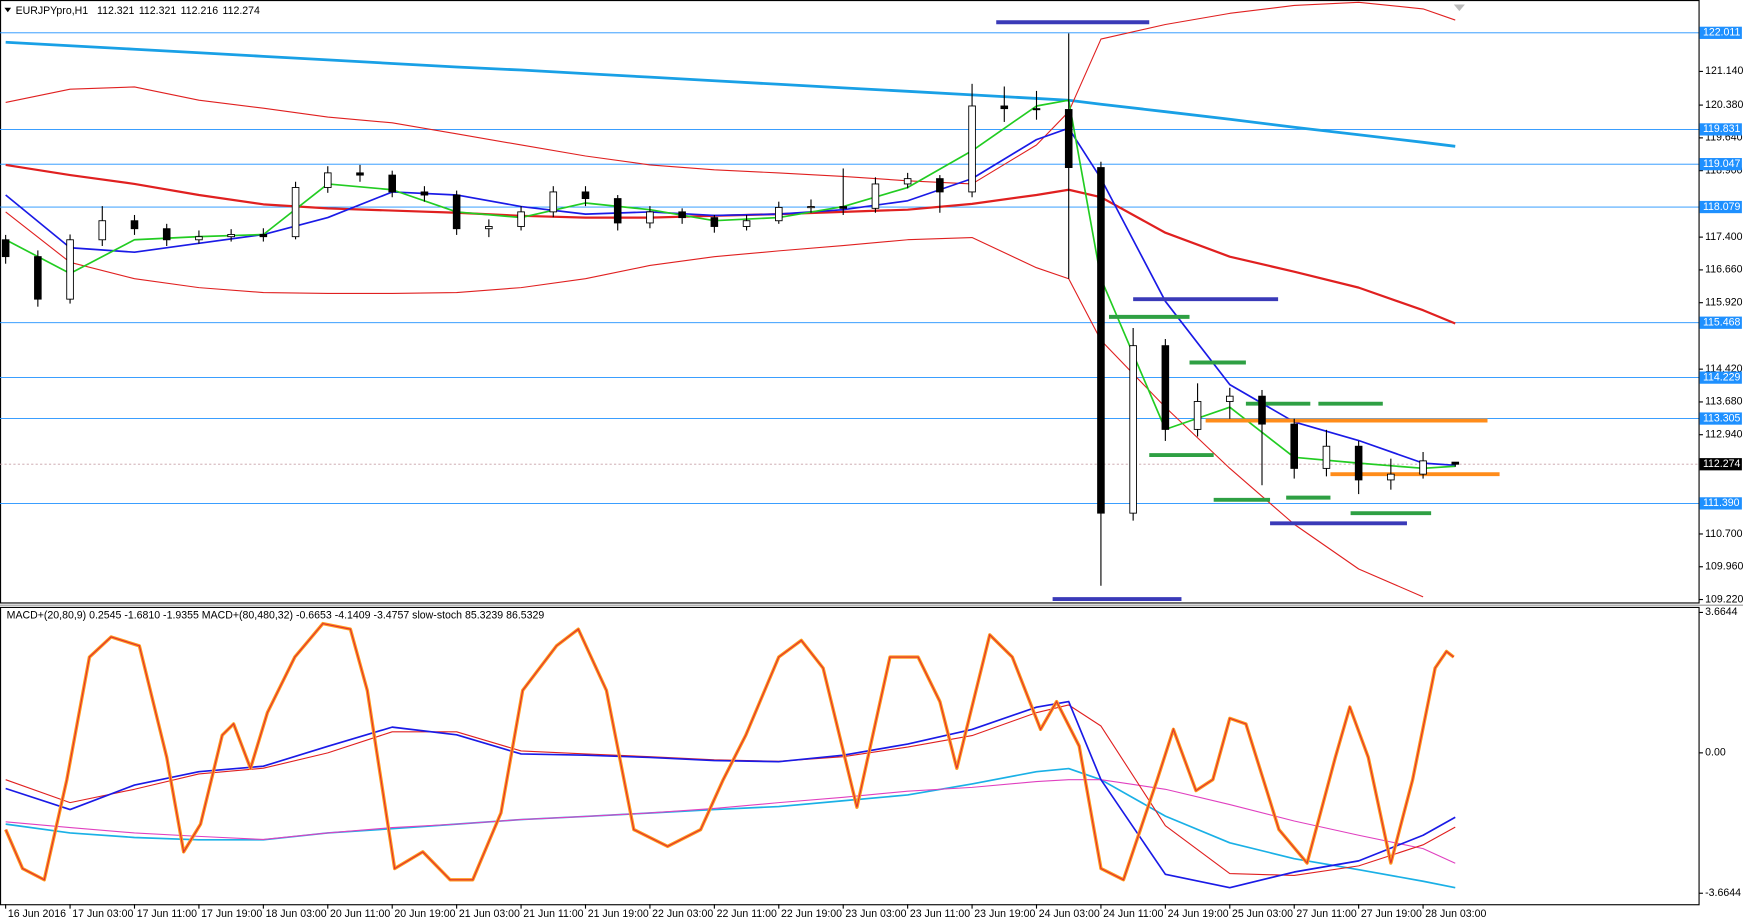 The image size is (1743, 922). I want to click on x-tick-label: 16 Jun 2016, so click(37, 914).